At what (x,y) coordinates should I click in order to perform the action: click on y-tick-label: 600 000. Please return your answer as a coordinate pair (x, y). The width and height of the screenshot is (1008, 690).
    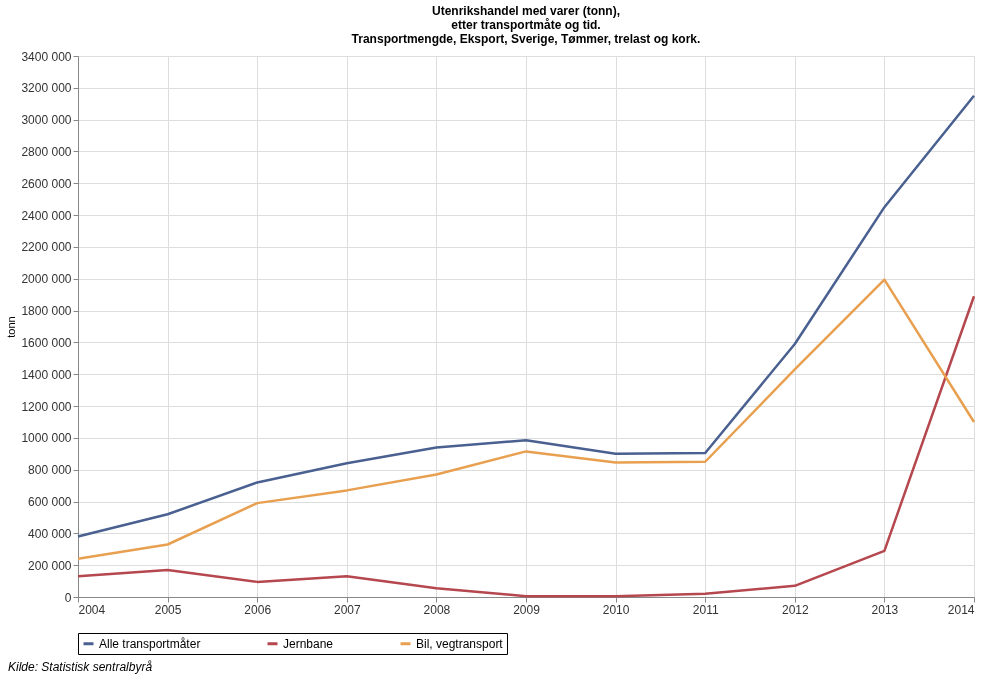
    Looking at the image, I should click on (50, 502).